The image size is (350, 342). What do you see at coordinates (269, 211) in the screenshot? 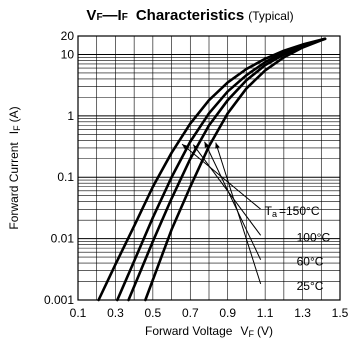
I see `param-symbol: T` at bounding box center [269, 211].